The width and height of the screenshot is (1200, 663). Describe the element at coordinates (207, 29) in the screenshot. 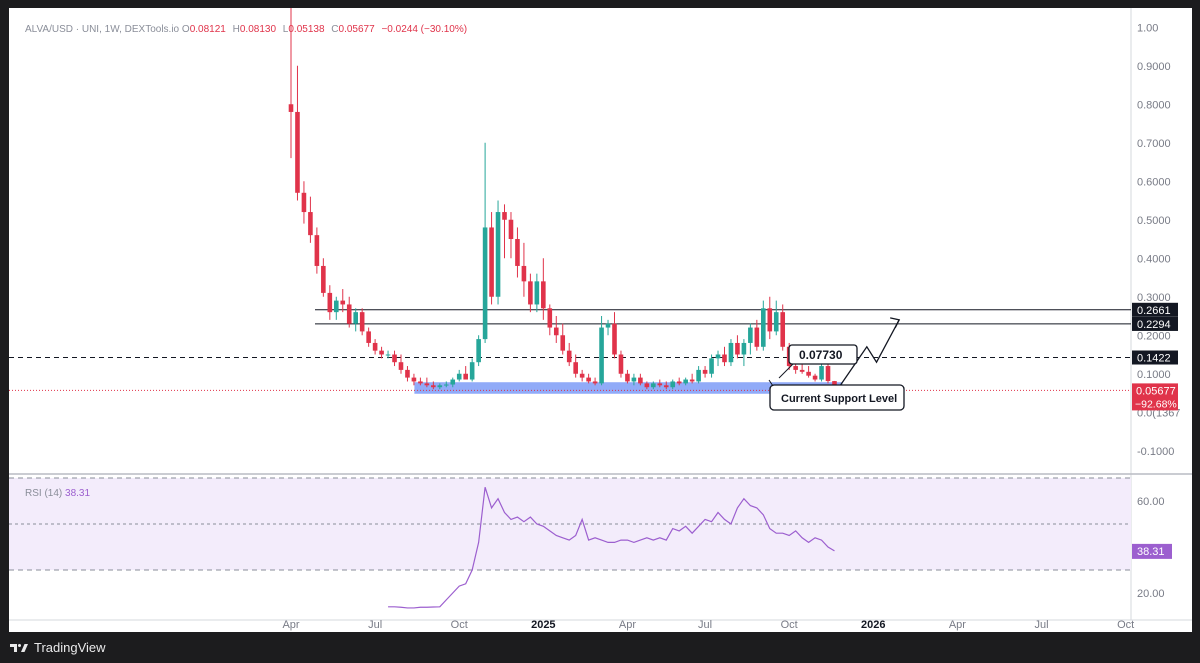

I see `open-value: 0.08121` at that location.